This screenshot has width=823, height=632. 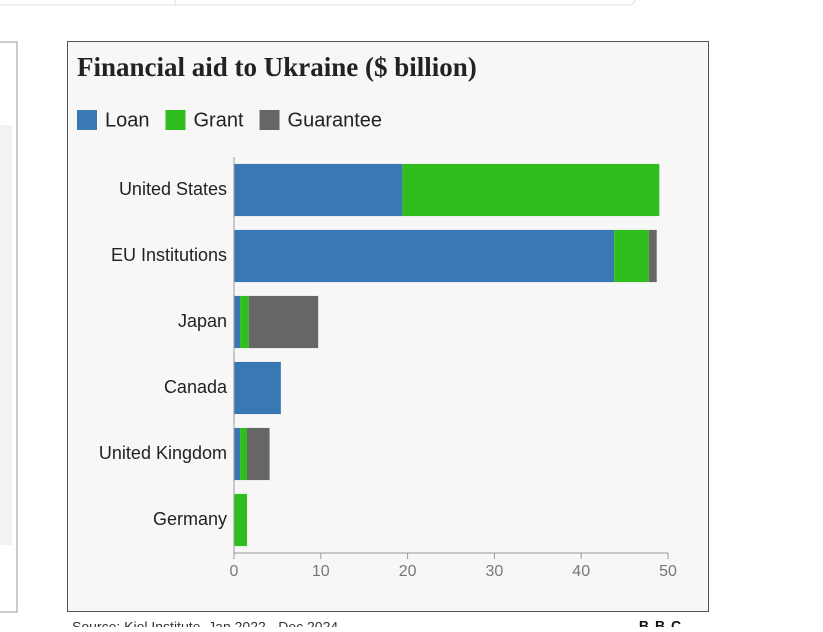 What do you see at coordinates (169, 255) in the screenshot?
I see `y-tick-label: EU Institutions` at bounding box center [169, 255].